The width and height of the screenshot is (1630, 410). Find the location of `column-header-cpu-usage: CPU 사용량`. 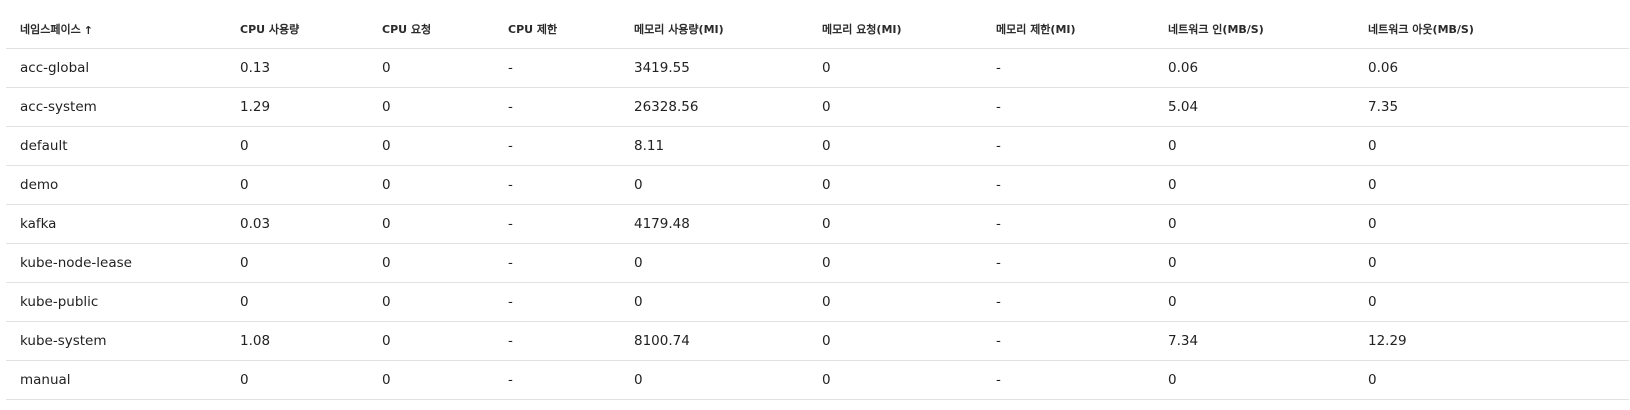

column-header-cpu-usage: CPU 사용량 is located at coordinates (297, 29).